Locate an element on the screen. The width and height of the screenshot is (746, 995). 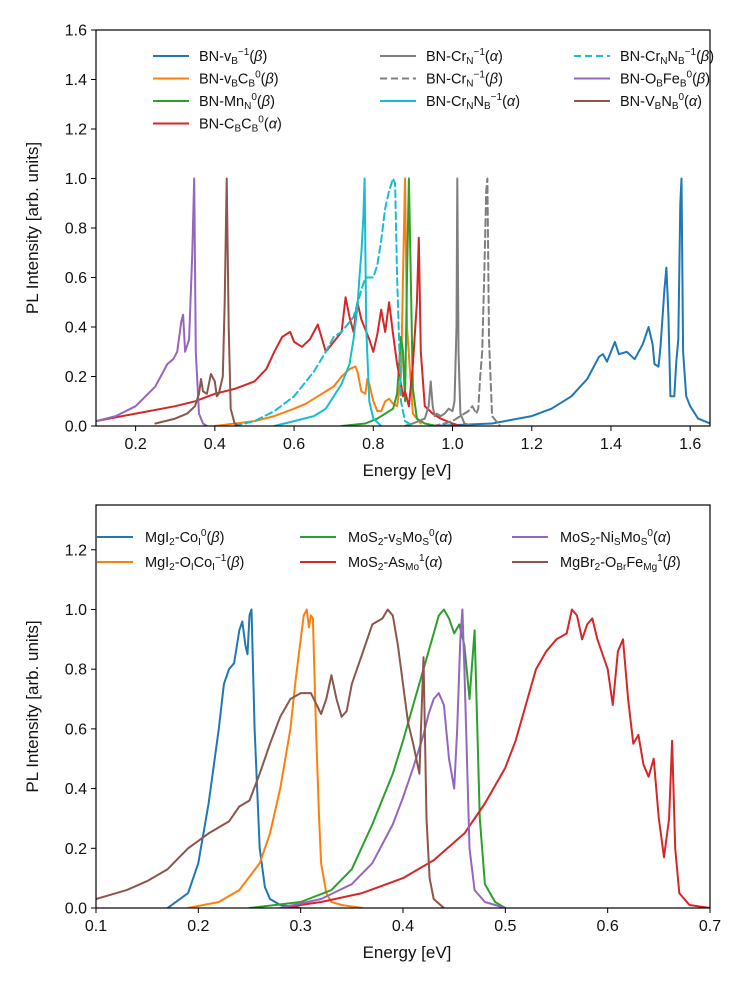
legend-label: BN-MnN0(β) is located at coordinates (237, 102).